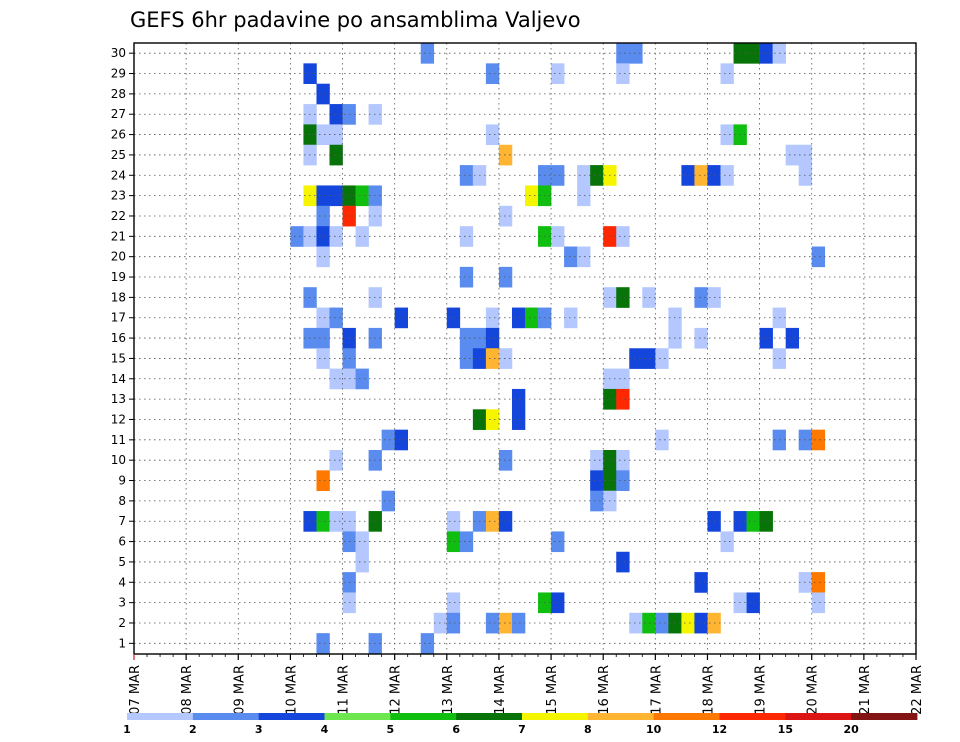 The width and height of the screenshot is (960, 742). I want to click on y-tick-label: 11, so click(118, 440).